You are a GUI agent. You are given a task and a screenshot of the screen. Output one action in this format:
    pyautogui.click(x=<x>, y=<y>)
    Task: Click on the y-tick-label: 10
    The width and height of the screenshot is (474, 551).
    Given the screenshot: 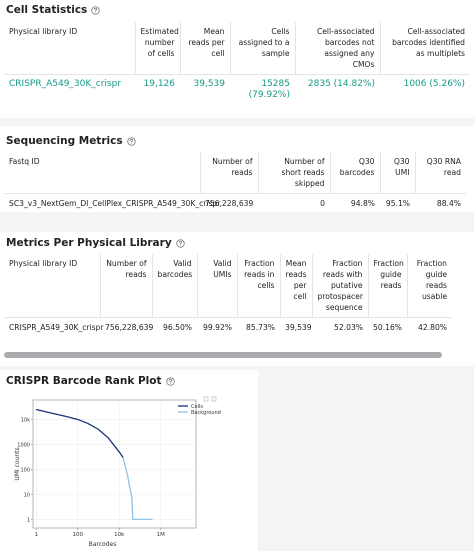 What is the action you would take?
    pyautogui.click(x=27, y=495)
    